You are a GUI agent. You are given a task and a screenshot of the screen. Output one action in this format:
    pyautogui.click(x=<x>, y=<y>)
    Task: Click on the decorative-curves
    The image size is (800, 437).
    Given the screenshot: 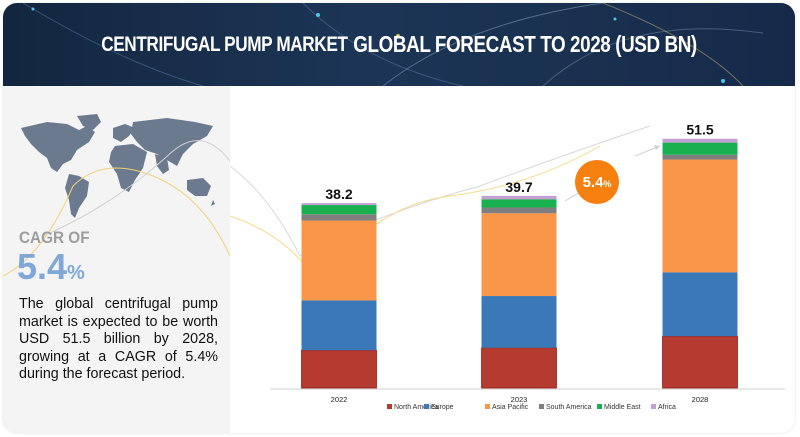 What is the action you would take?
    pyautogui.click(x=116, y=208)
    